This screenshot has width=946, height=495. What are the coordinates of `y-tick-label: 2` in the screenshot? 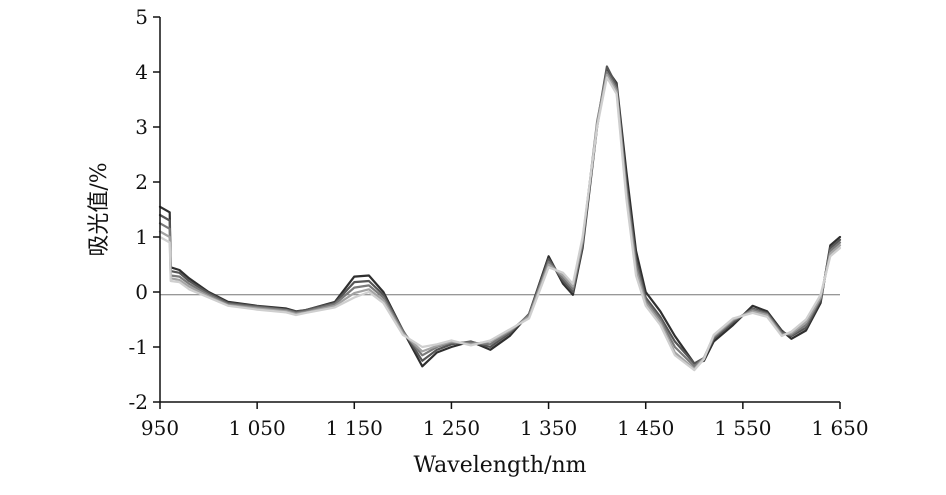 It's located at (141, 182).